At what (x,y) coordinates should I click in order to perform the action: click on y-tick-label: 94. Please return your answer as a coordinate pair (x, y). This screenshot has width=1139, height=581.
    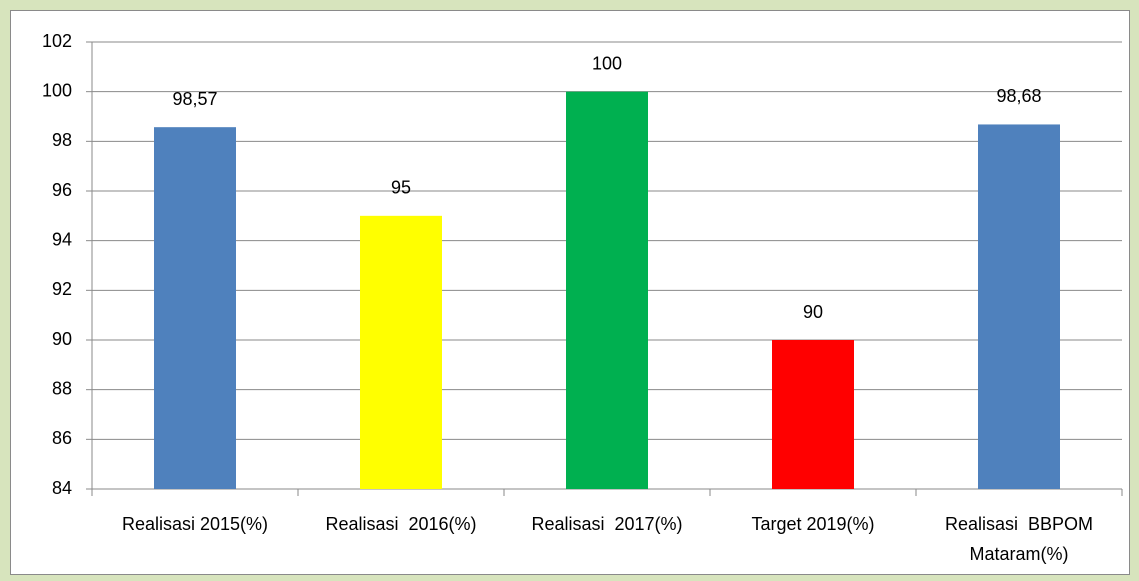
    Looking at the image, I should click on (62, 239).